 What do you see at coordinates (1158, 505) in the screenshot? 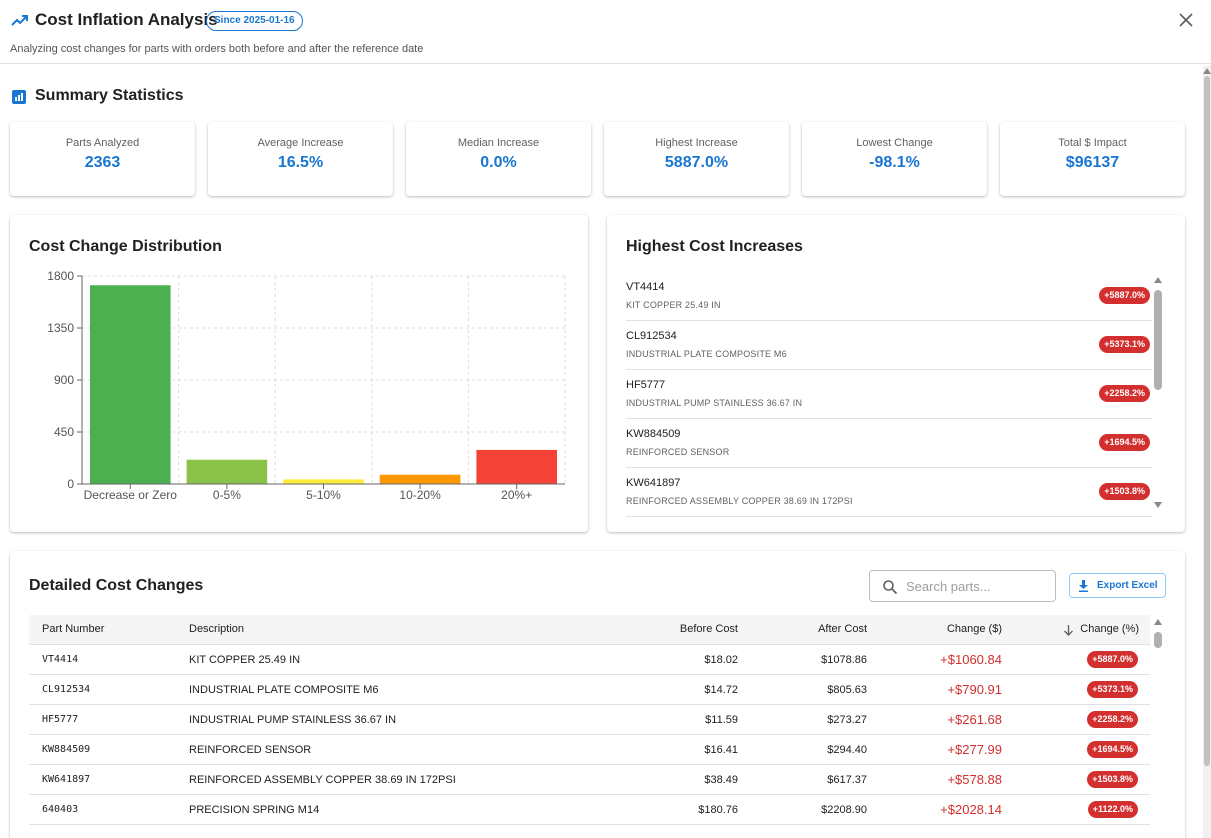
I see `scroll-down-arrow` at bounding box center [1158, 505].